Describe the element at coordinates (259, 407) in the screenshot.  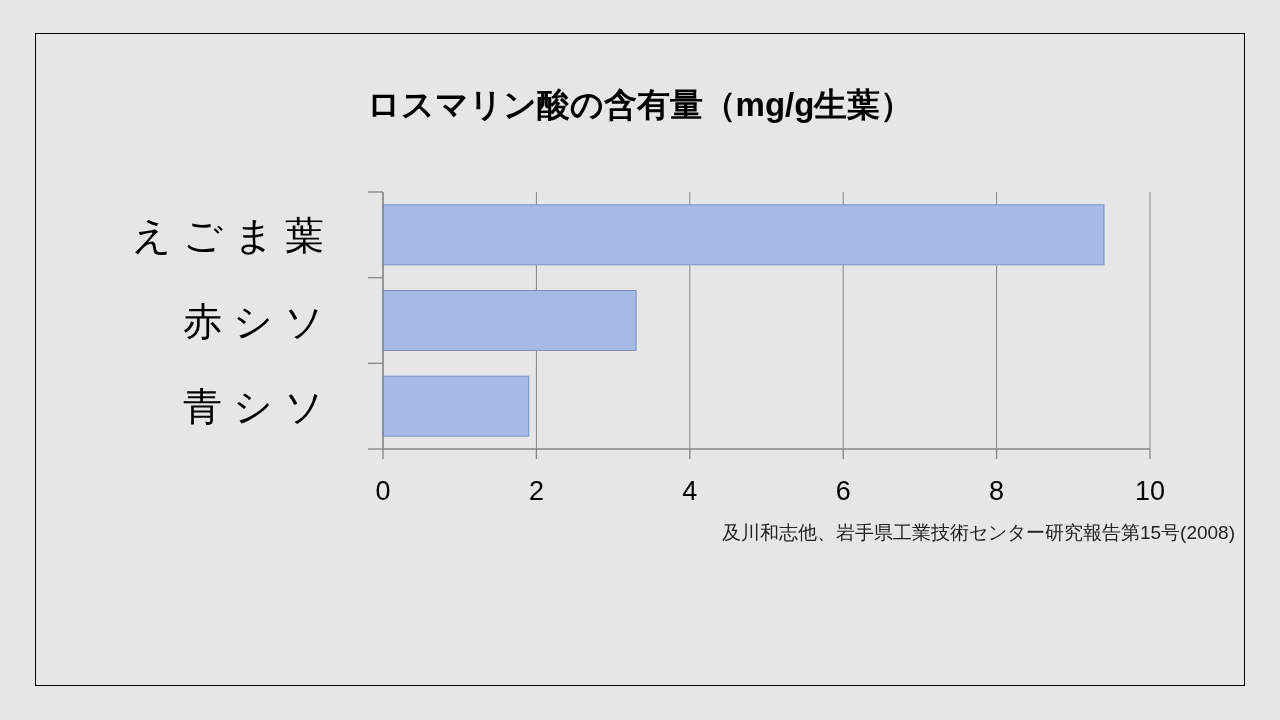
I see `y-tick-label: 青シソ` at that location.